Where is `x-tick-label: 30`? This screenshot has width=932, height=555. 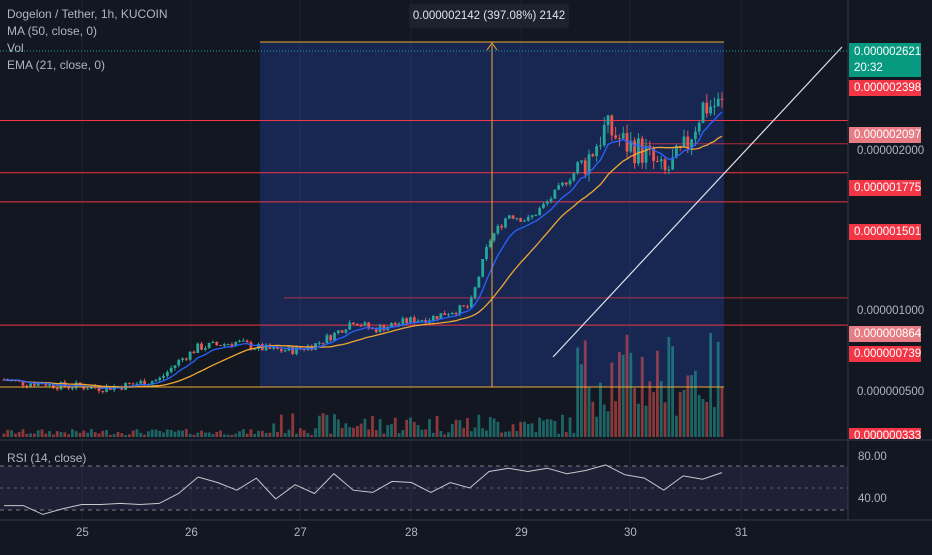 x-tick-label: 30 is located at coordinates (630, 533).